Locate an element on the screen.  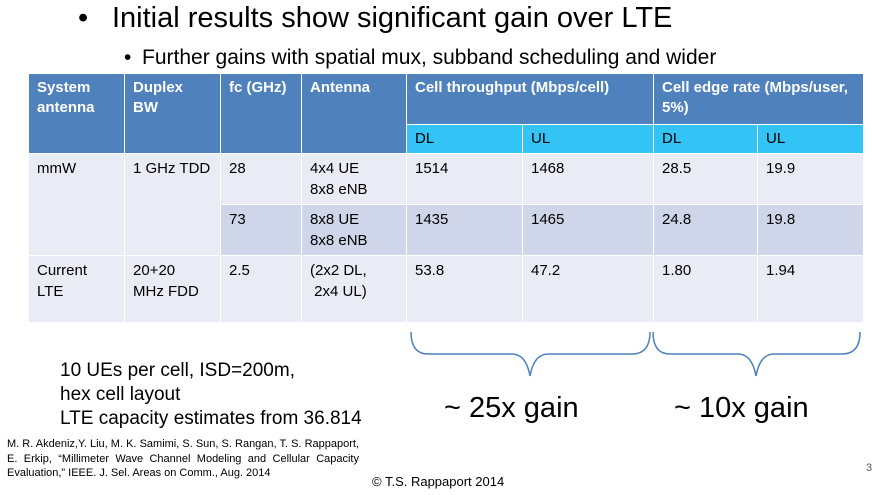
cell-fc: 2.5 is located at coordinates (261, 289).